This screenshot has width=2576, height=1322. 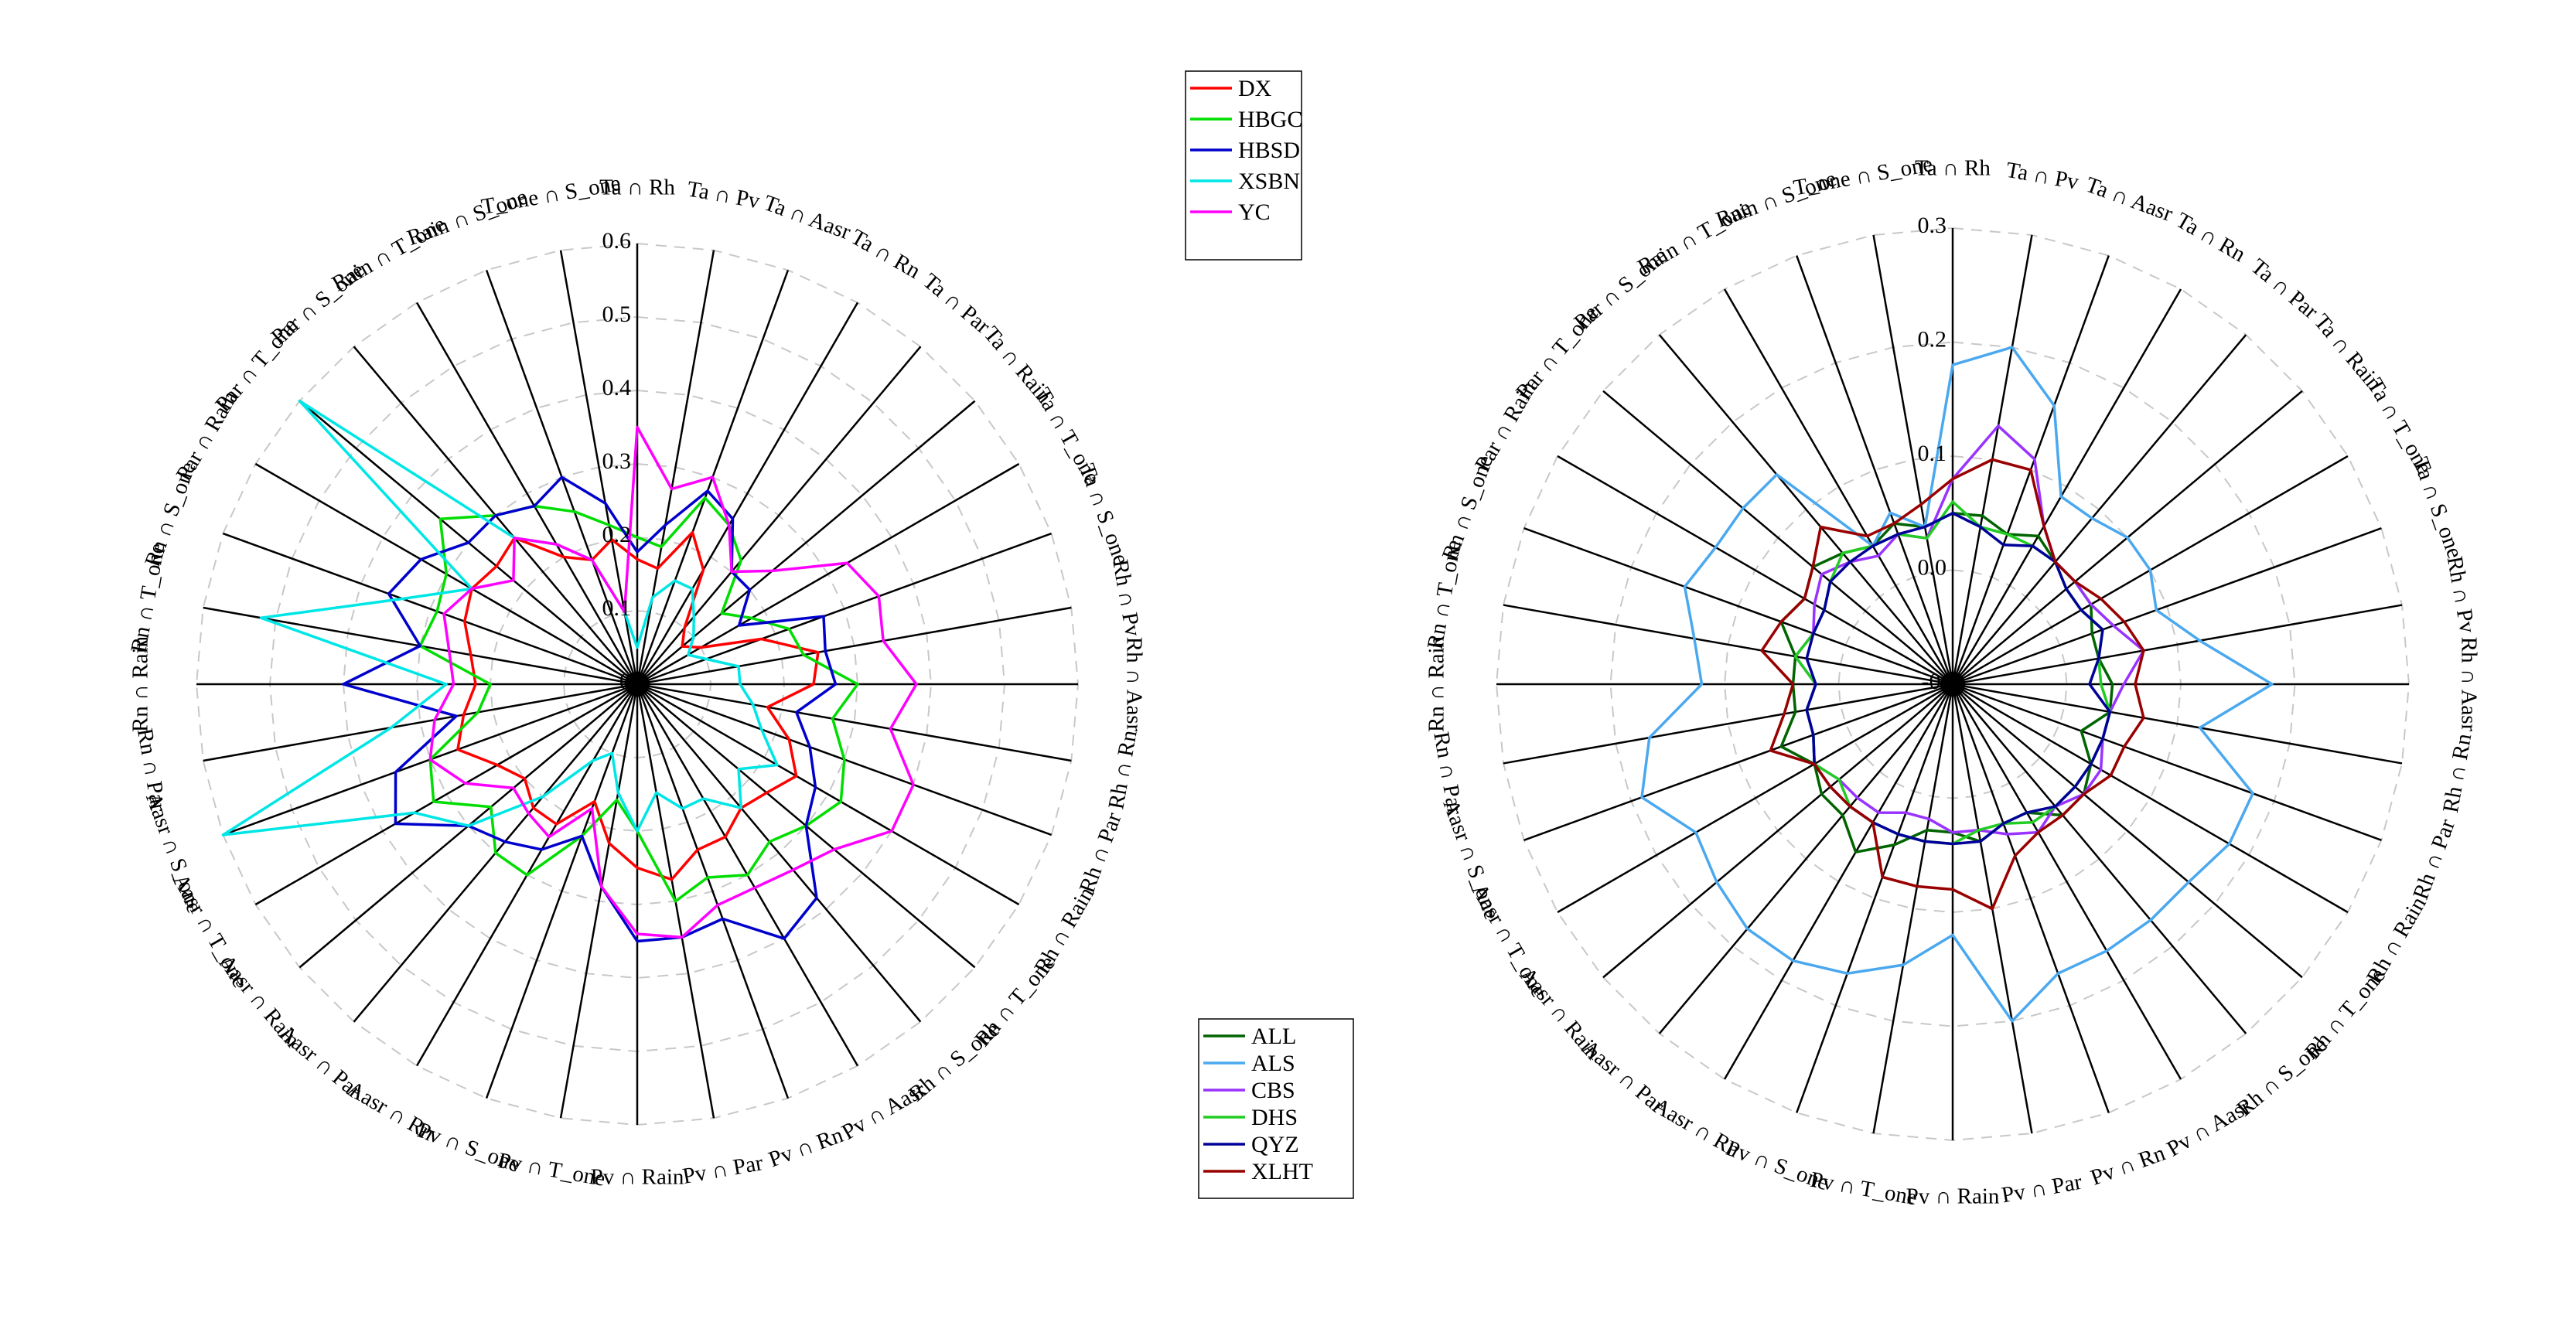 What do you see at coordinates (625, 682) in the screenshot?
I see `tick-label: 0` at bounding box center [625, 682].